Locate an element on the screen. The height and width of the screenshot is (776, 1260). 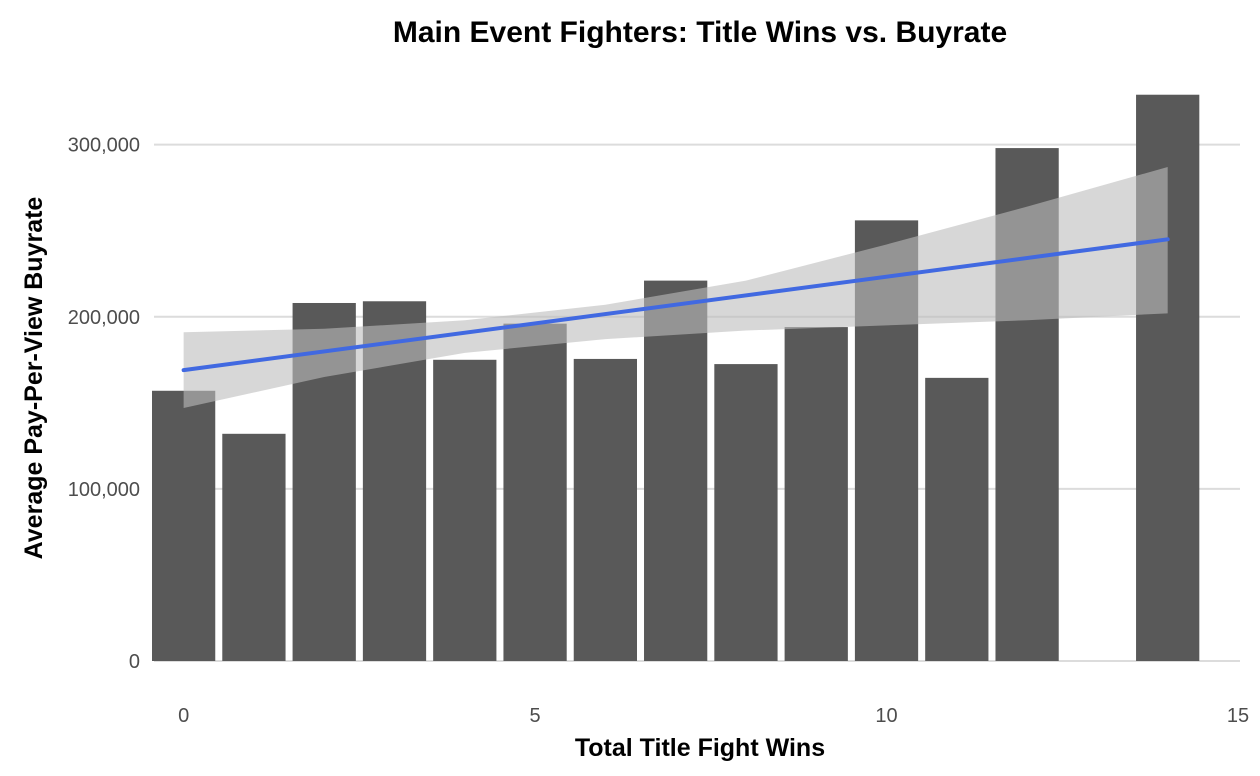
y-tick-label-0: 0 is located at coordinates (134, 662).